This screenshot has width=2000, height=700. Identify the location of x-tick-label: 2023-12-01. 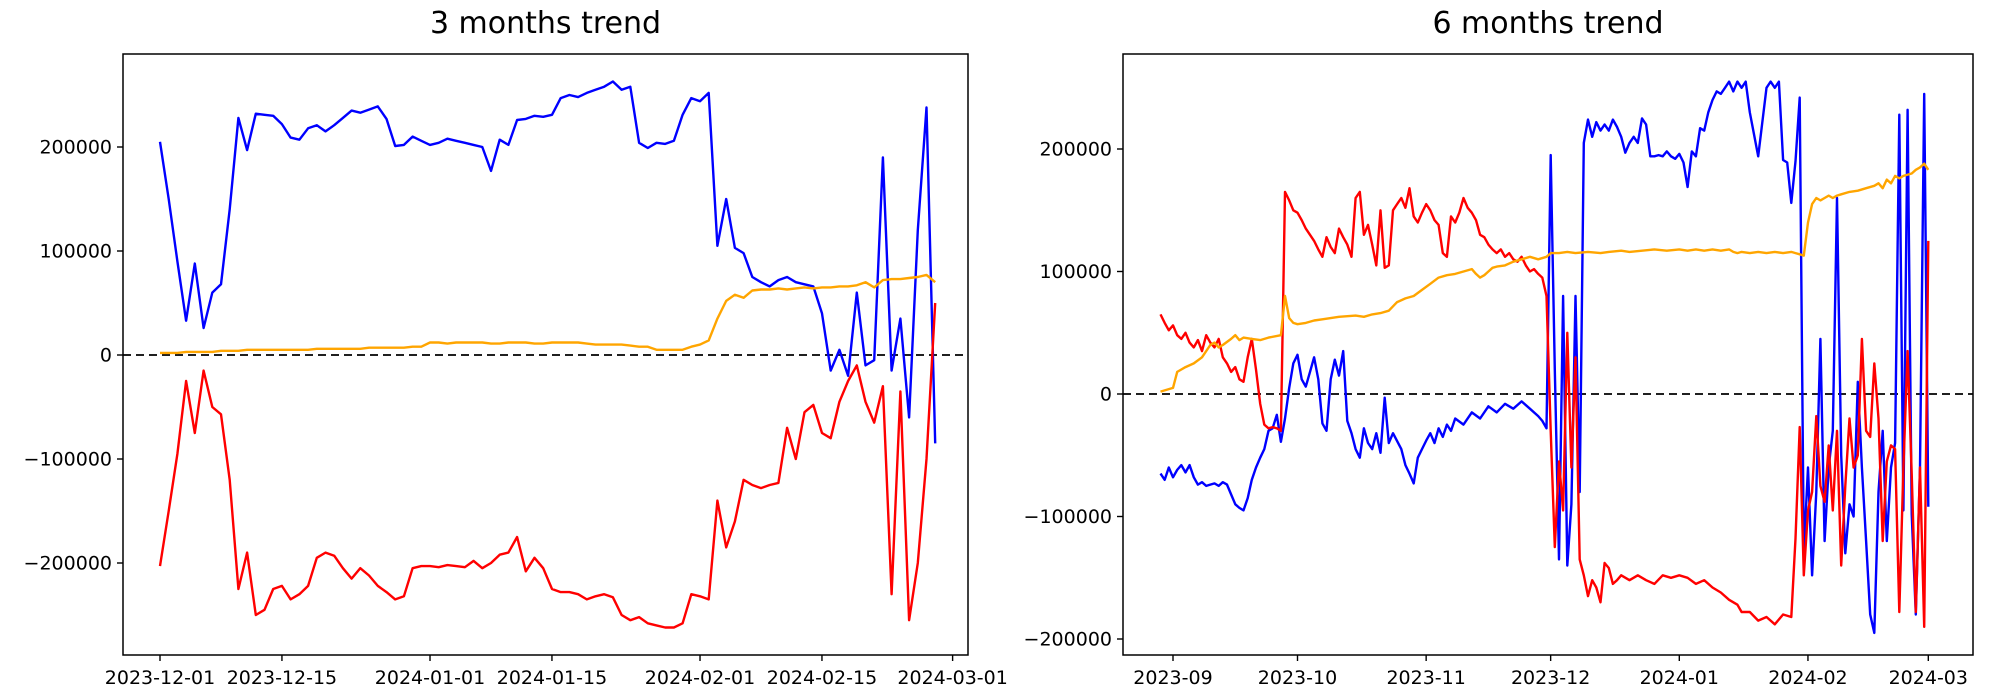
(160, 678).